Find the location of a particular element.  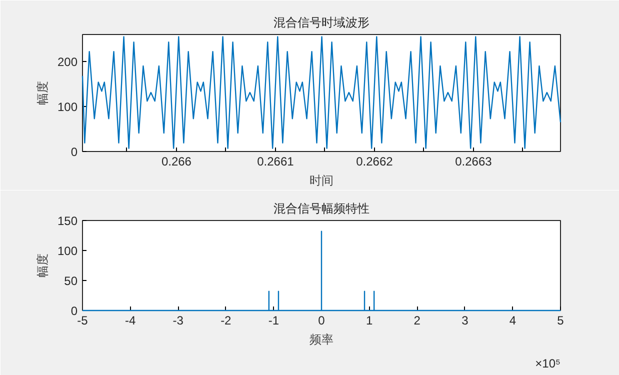

x-tick-label: 2 is located at coordinates (417, 321).